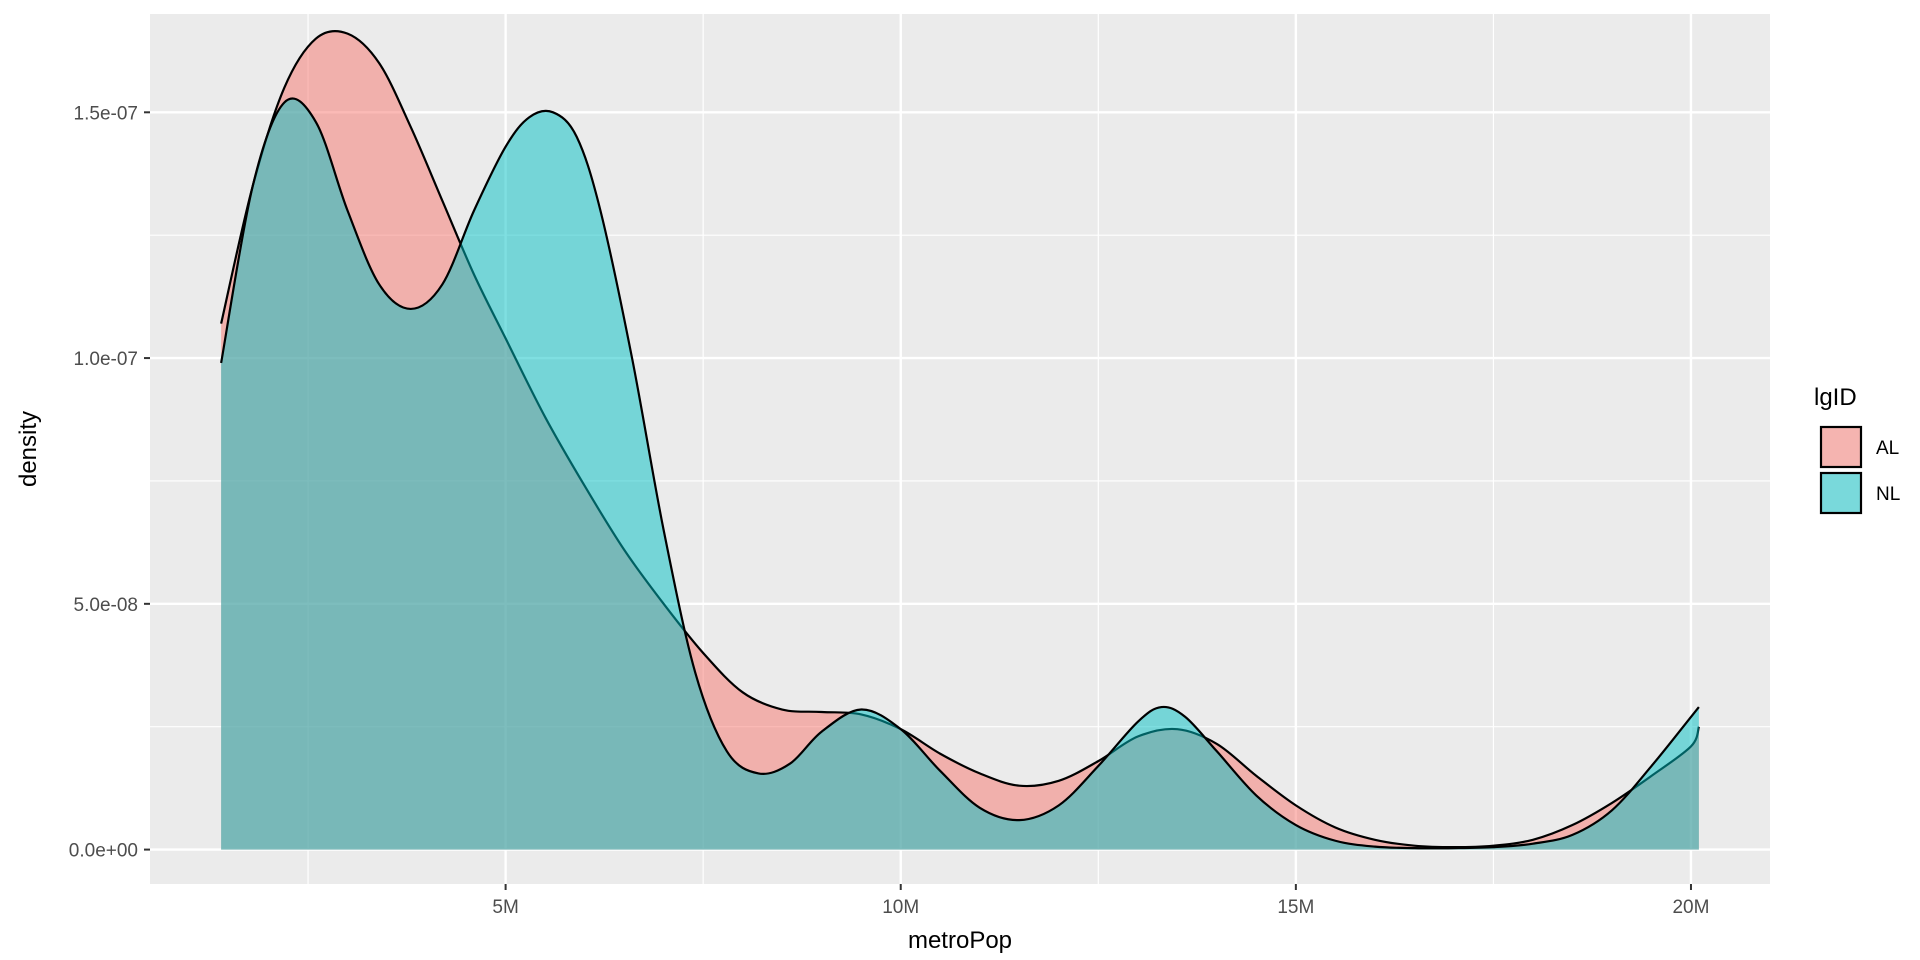  Describe the element at coordinates (1295, 907) in the screenshot. I see `x-tick-label: 15M` at that location.